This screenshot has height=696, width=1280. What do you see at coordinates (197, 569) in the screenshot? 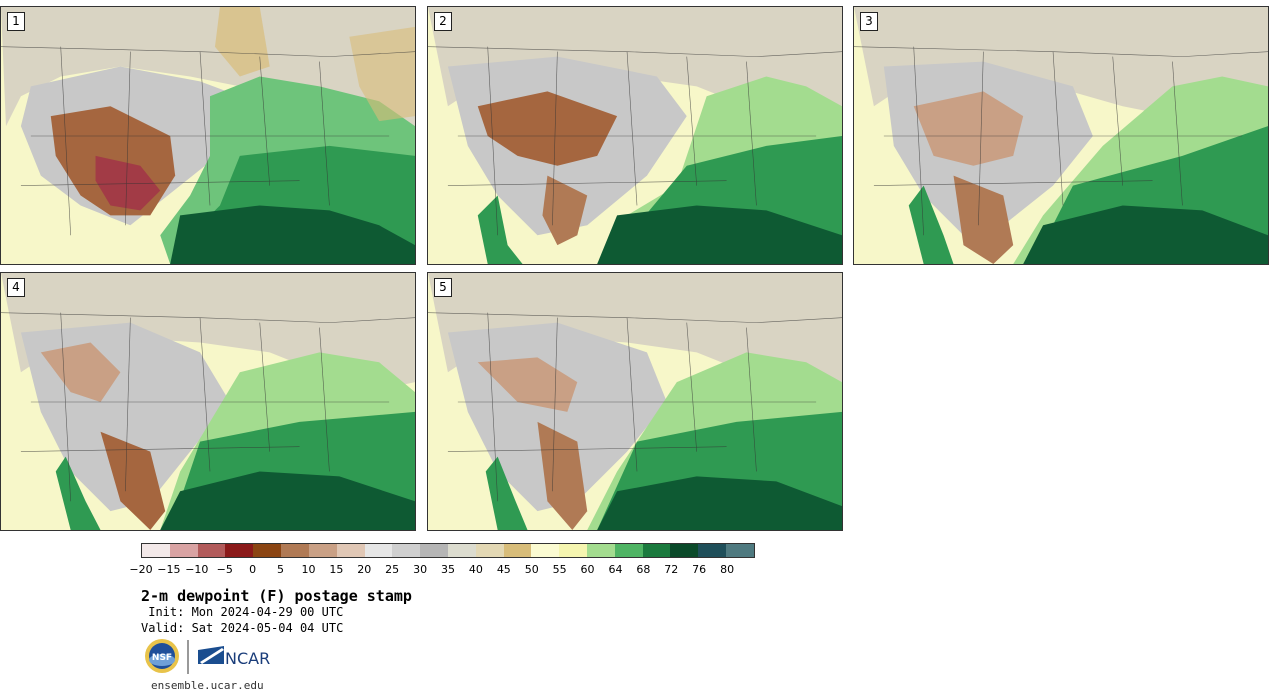
I see `colorbar-tick-label: −10` at bounding box center [197, 569].